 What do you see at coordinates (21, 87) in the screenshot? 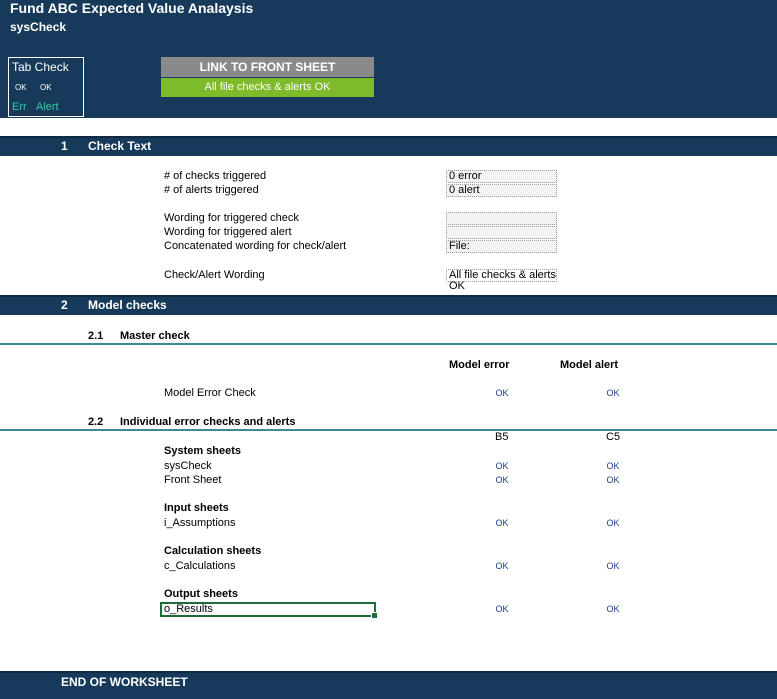
I see `tab-check-err-status: OK` at bounding box center [21, 87].